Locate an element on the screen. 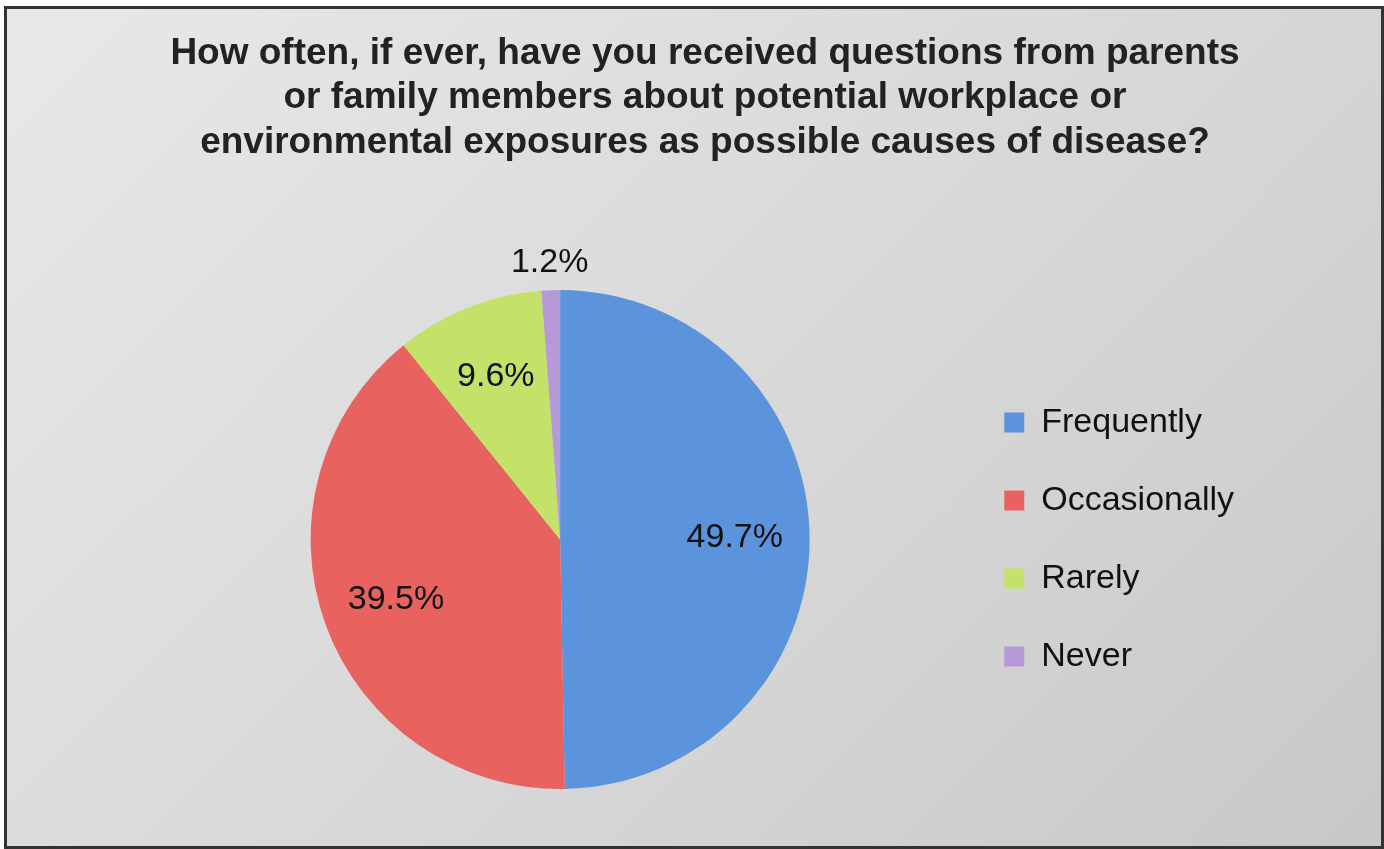 The image size is (1384, 849). legend-label: Frequently is located at coordinates (1121, 419).